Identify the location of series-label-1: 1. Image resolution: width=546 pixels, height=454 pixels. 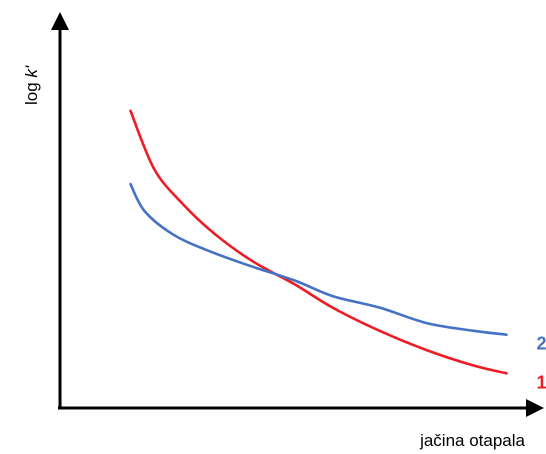
(541, 382).